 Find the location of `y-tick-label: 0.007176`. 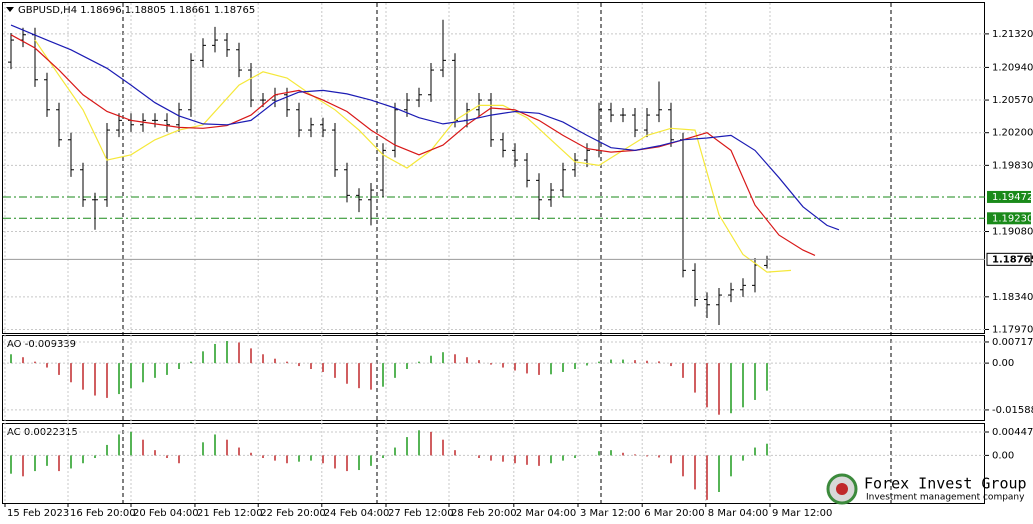

y-tick-label: 0.007176 is located at coordinates (1012, 342).